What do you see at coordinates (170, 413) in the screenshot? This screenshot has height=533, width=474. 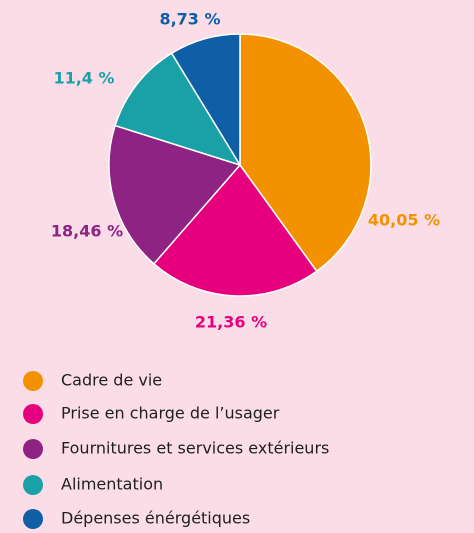 I see `legend-label: Prise en charge de l’usager` at bounding box center [170, 413].